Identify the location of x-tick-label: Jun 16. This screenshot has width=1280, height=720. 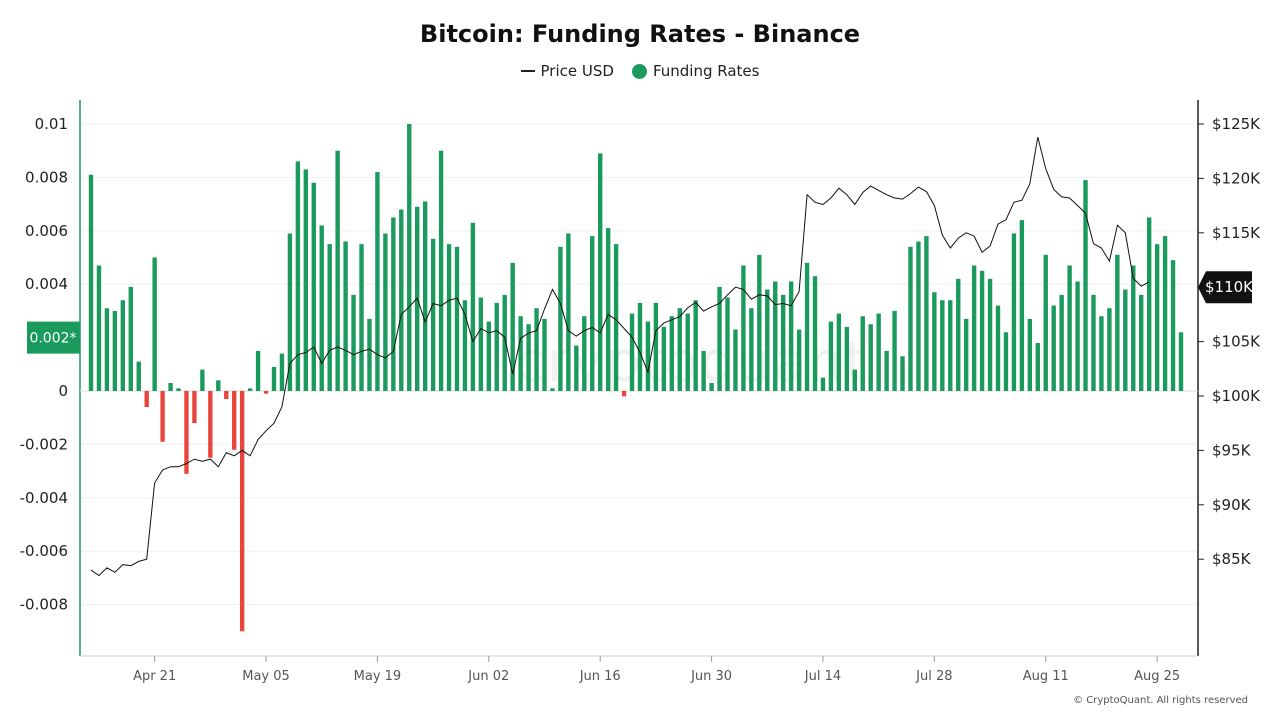
(600, 676).